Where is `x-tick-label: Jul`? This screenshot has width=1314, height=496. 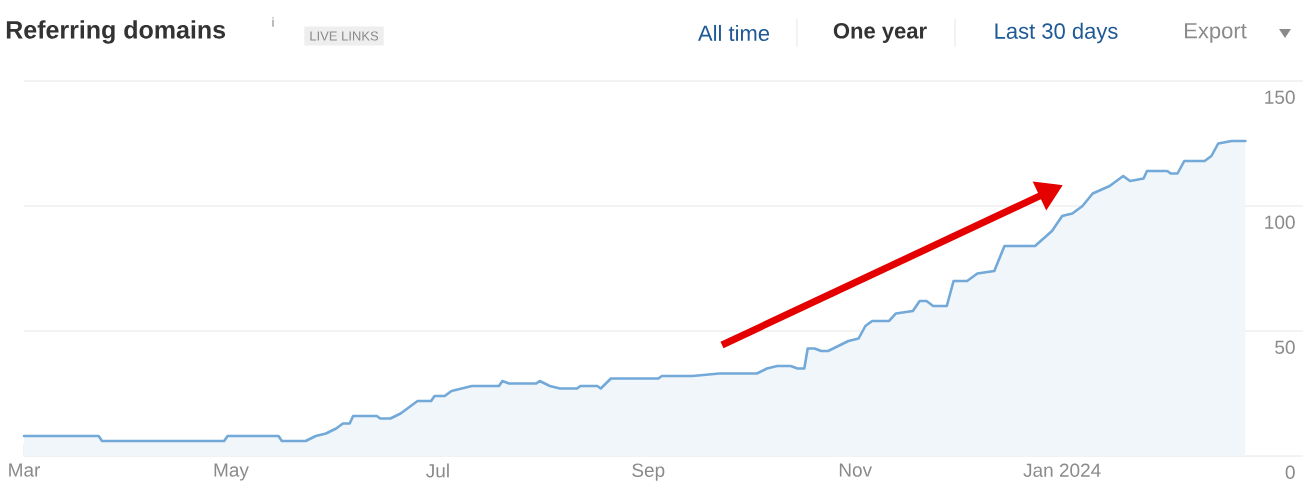 x-tick-label: Jul is located at coordinates (437, 470).